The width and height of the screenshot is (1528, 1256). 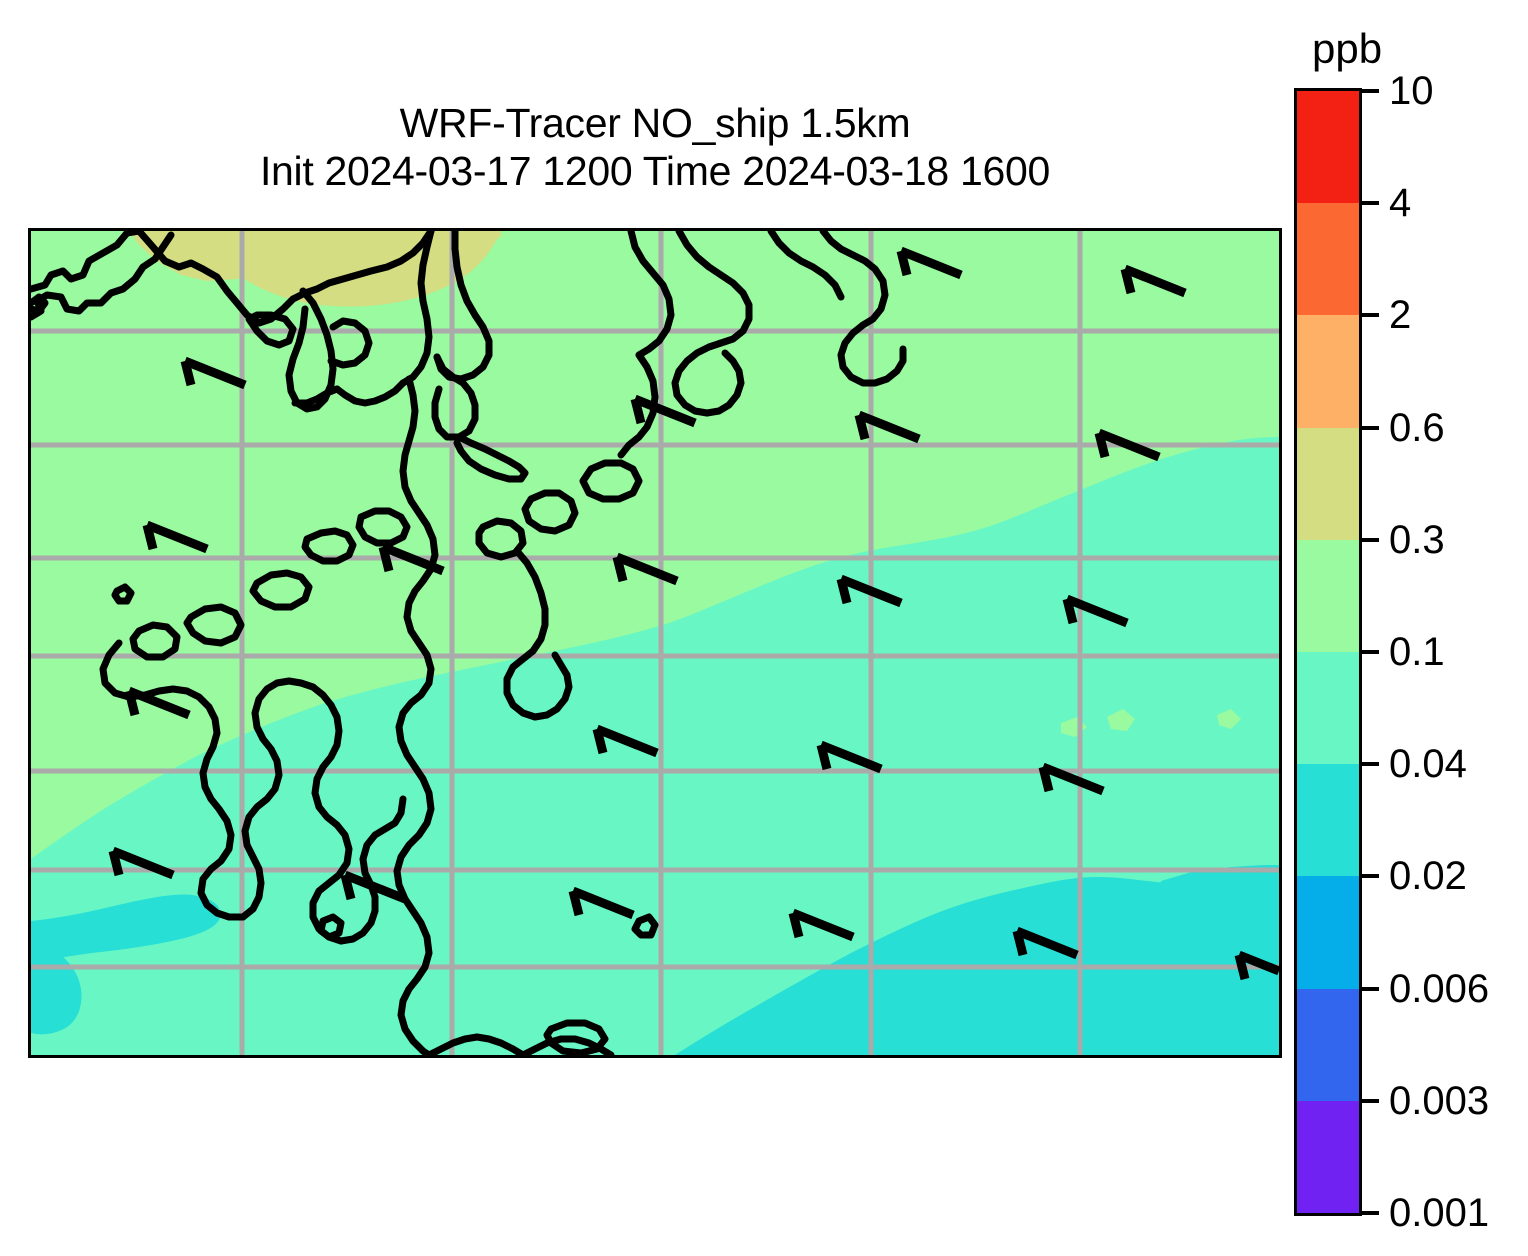 What do you see at coordinates (1417, 652) in the screenshot?
I see `colorbar-tick-label: 0.1` at bounding box center [1417, 652].